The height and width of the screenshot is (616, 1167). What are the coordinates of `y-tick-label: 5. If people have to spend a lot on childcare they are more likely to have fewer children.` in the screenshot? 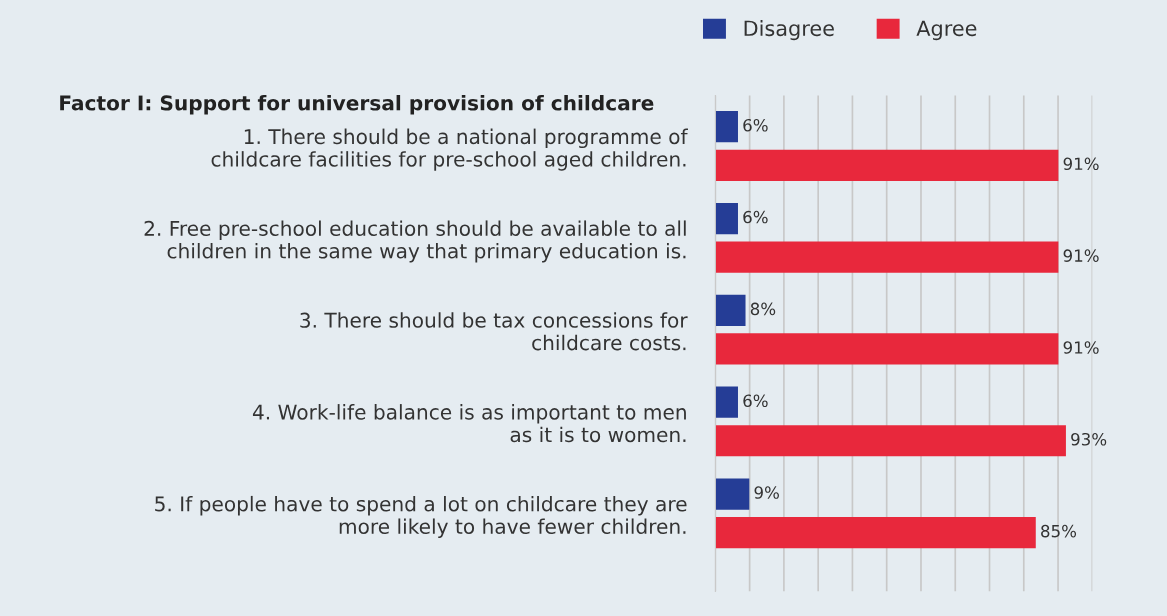 It's located at (421, 516).